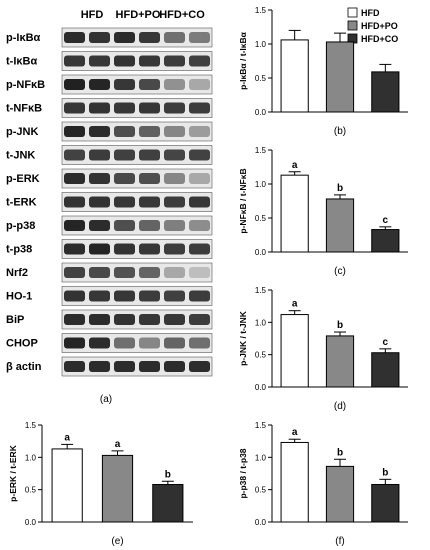 The width and height of the screenshot is (430, 550). I want to click on legend-label: HFD+PO, so click(379, 26).